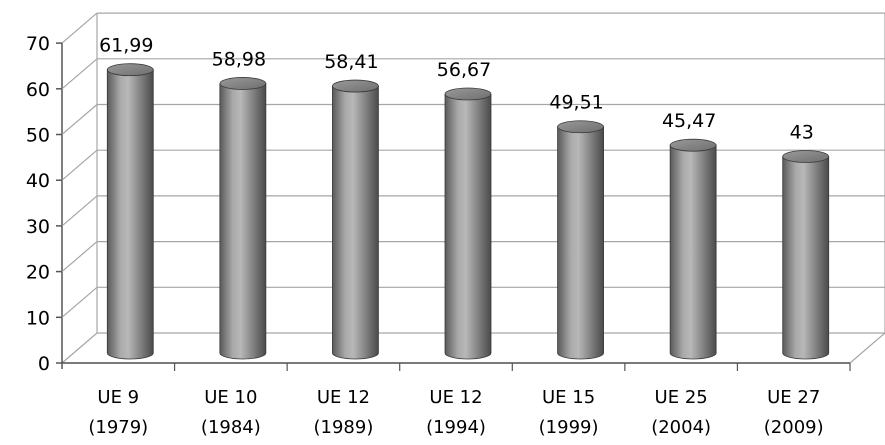  What do you see at coordinates (802, 132) in the screenshot?
I see `data-label: 43` at bounding box center [802, 132].